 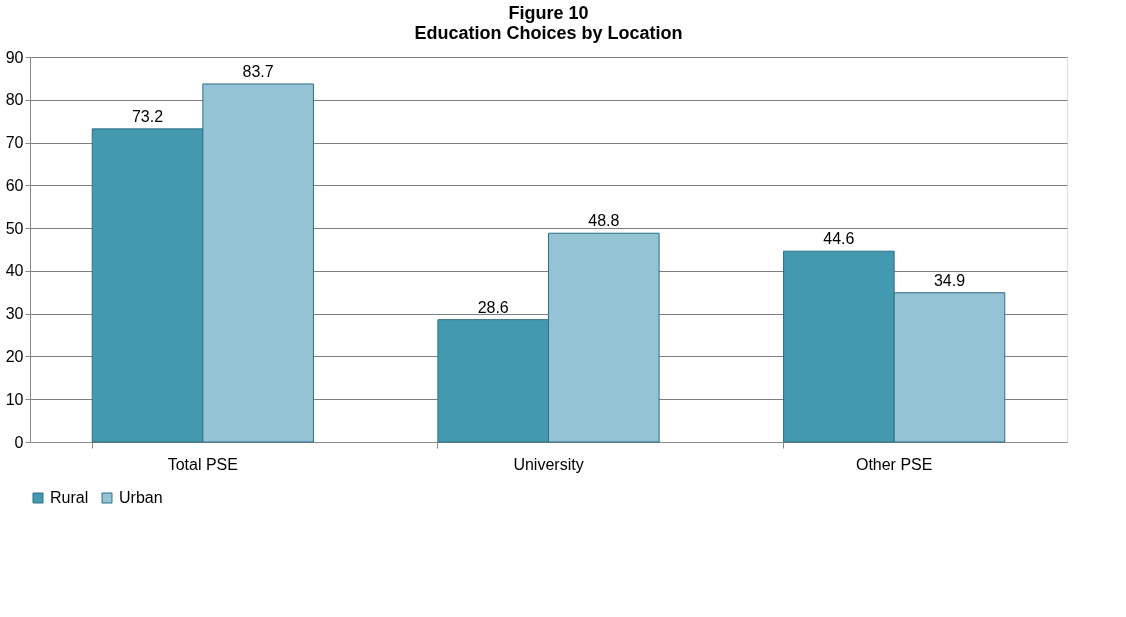 What do you see at coordinates (141, 497) in the screenshot?
I see `legend-label: Urban` at bounding box center [141, 497].